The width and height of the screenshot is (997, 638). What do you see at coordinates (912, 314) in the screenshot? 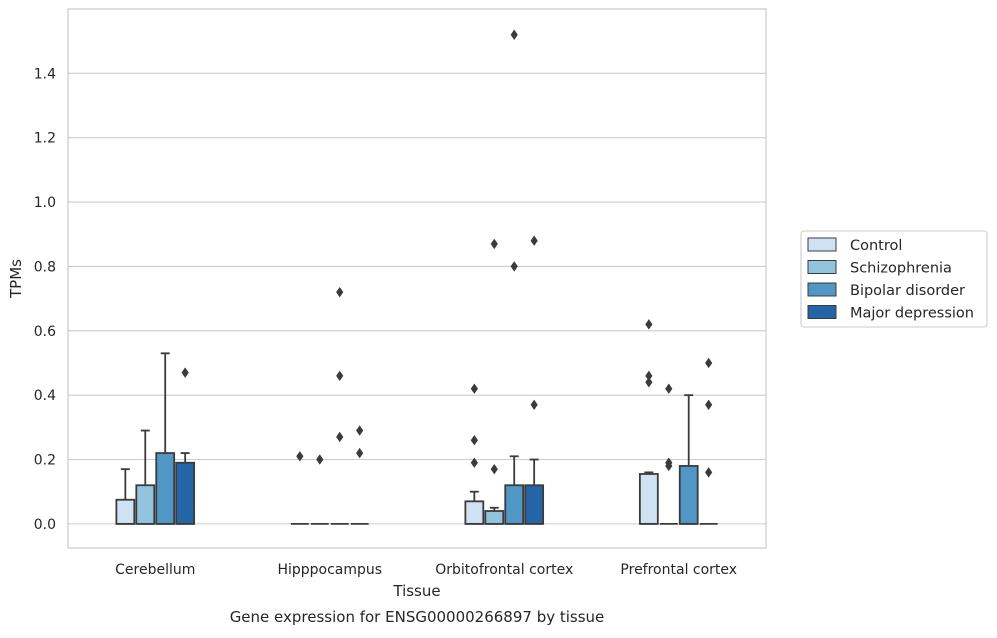
I see `legend-entry: Major depression` at bounding box center [912, 314].